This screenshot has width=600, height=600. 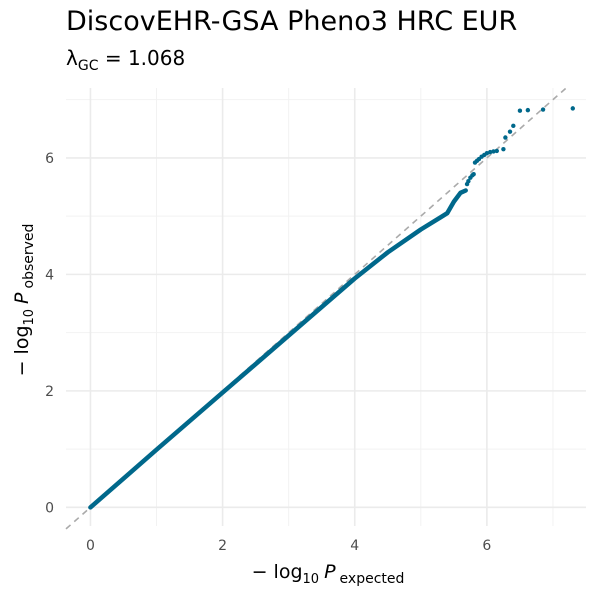 I want to click on y-axis-title: − log10Pobserved, so click(x=24, y=300).